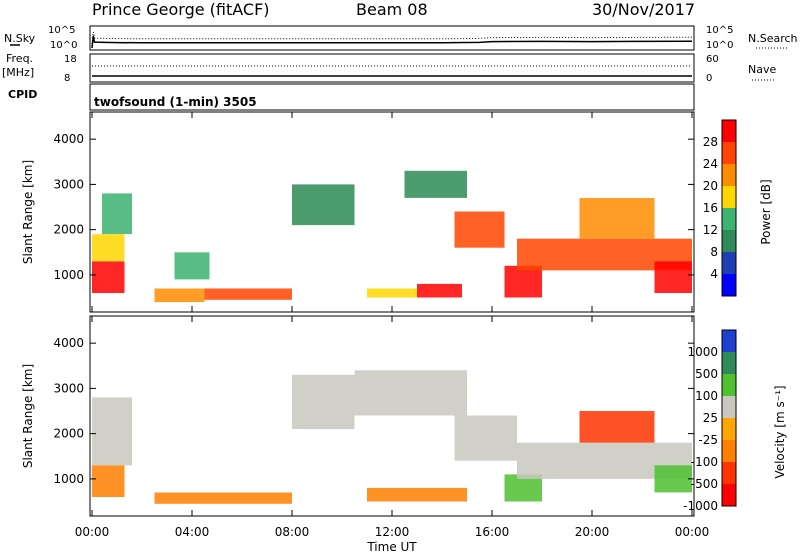 This screenshot has height=559, width=800. What do you see at coordinates (714, 252) in the screenshot?
I see `colorbar-tick-label: 8` at bounding box center [714, 252].